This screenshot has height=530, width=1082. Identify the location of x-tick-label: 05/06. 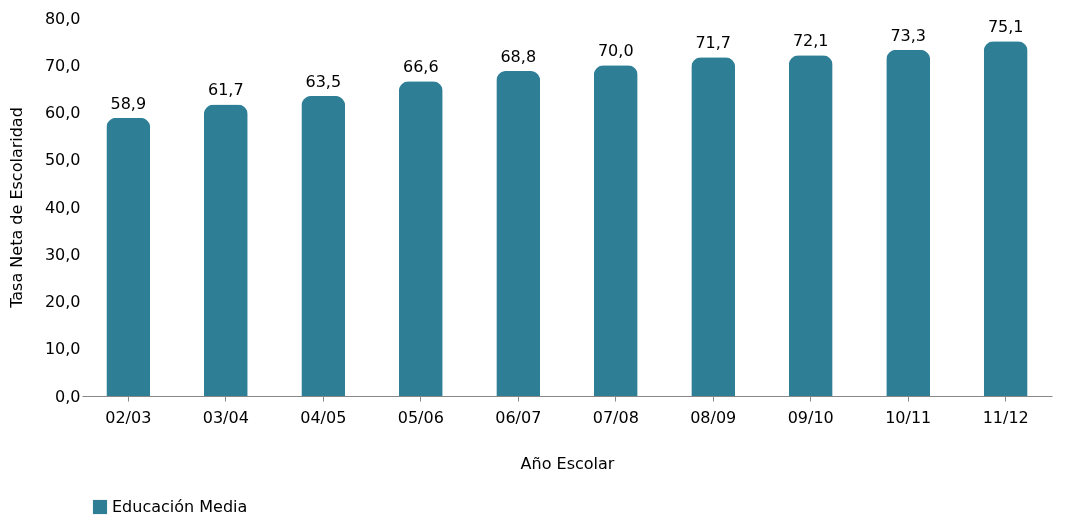
(420, 417).